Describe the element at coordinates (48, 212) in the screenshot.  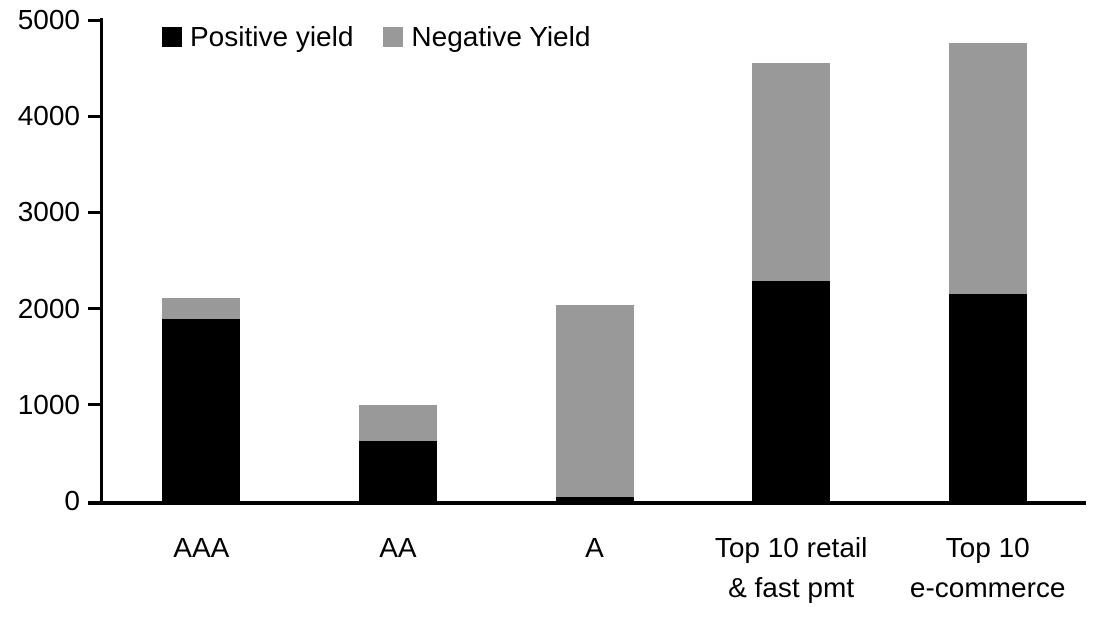
I see `y-axis-tick-label: 3000` at that location.